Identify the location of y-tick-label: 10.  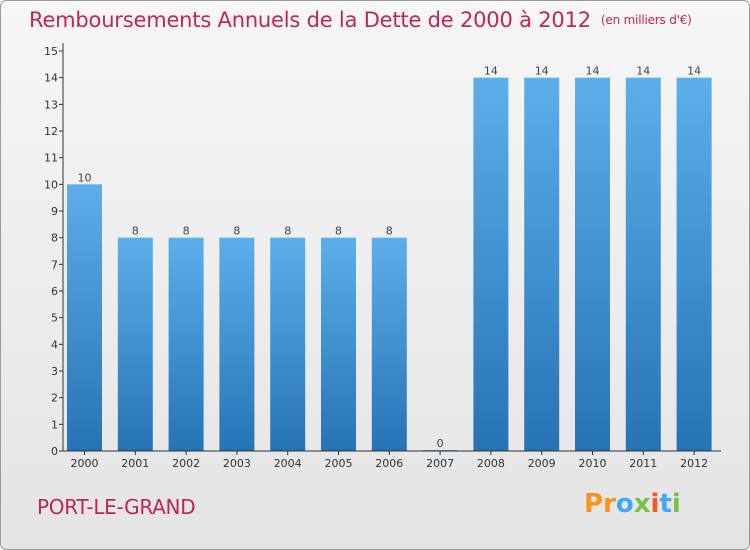
(51, 184).